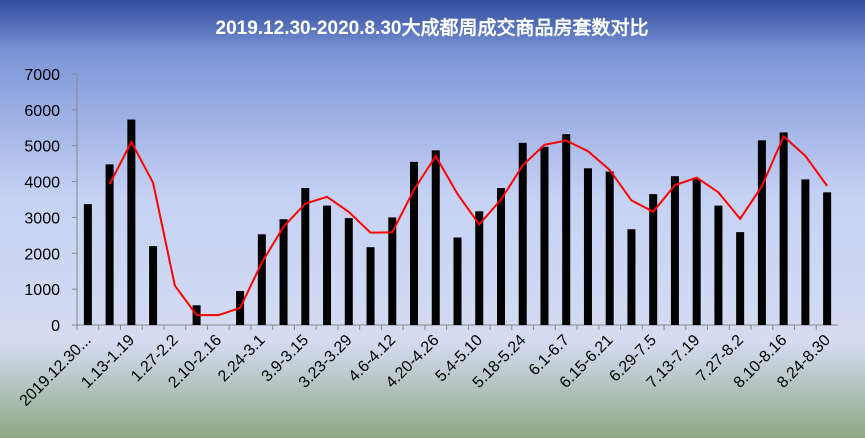 Image resolution: width=865 pixels, height=438 pixels. I want to click on chart-title: 2019.12.30-2020.8.30大成都周成交商品房套数对比, so click(432, 27).